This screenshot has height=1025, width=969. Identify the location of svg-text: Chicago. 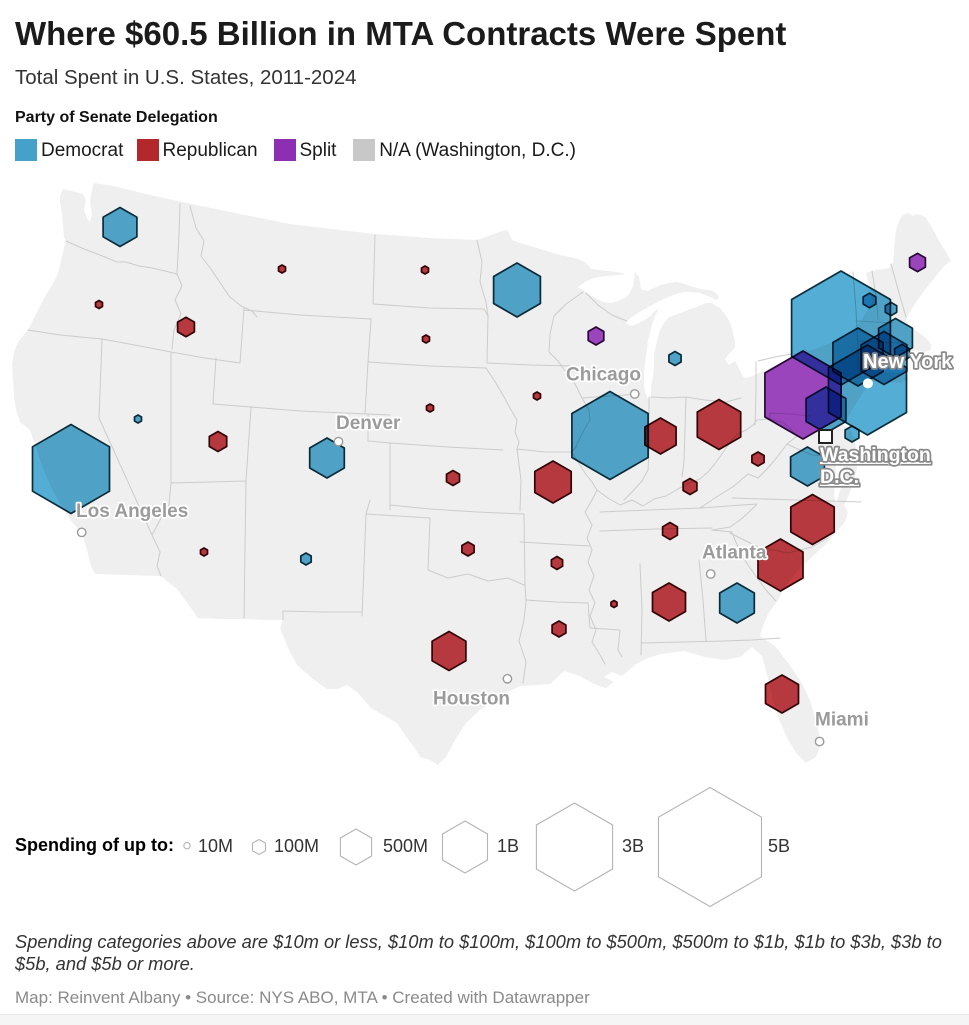
(603, 375).